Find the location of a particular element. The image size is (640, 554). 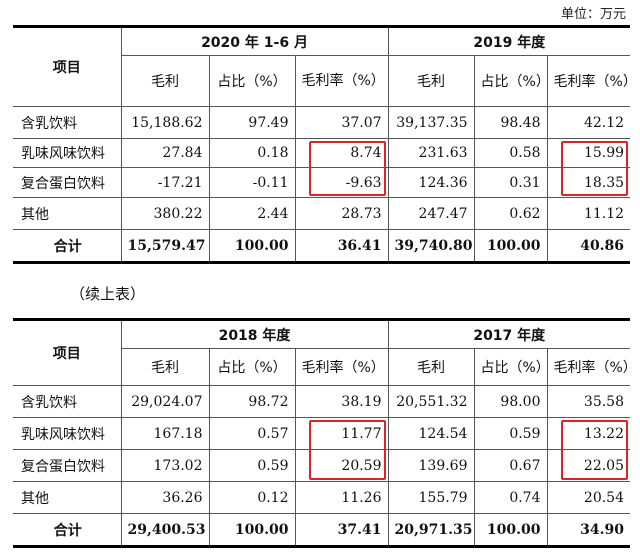

cell: 124.54 is located at coordinates (431, 433).